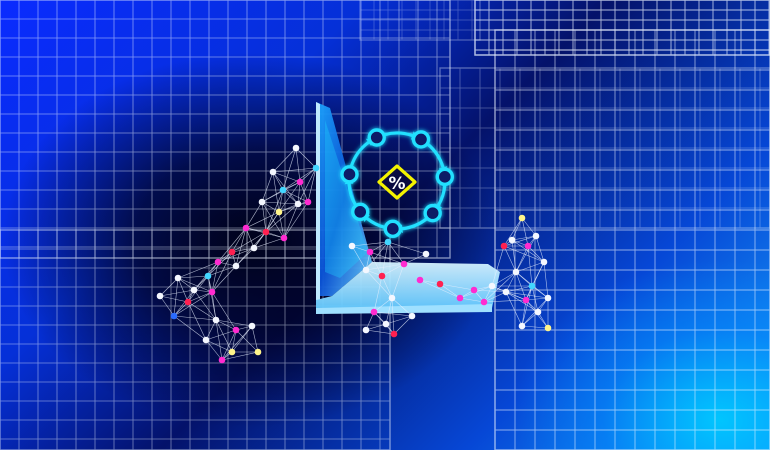  I want to click on cycle-arrows-icon, so click(397, 183).